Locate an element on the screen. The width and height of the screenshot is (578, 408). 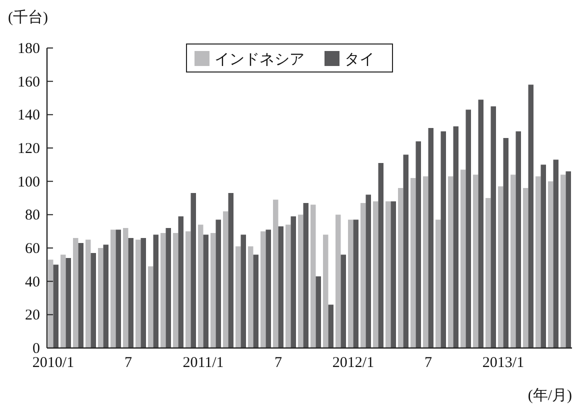
y-tick-label: 80 is located at coordinates (32, 216).